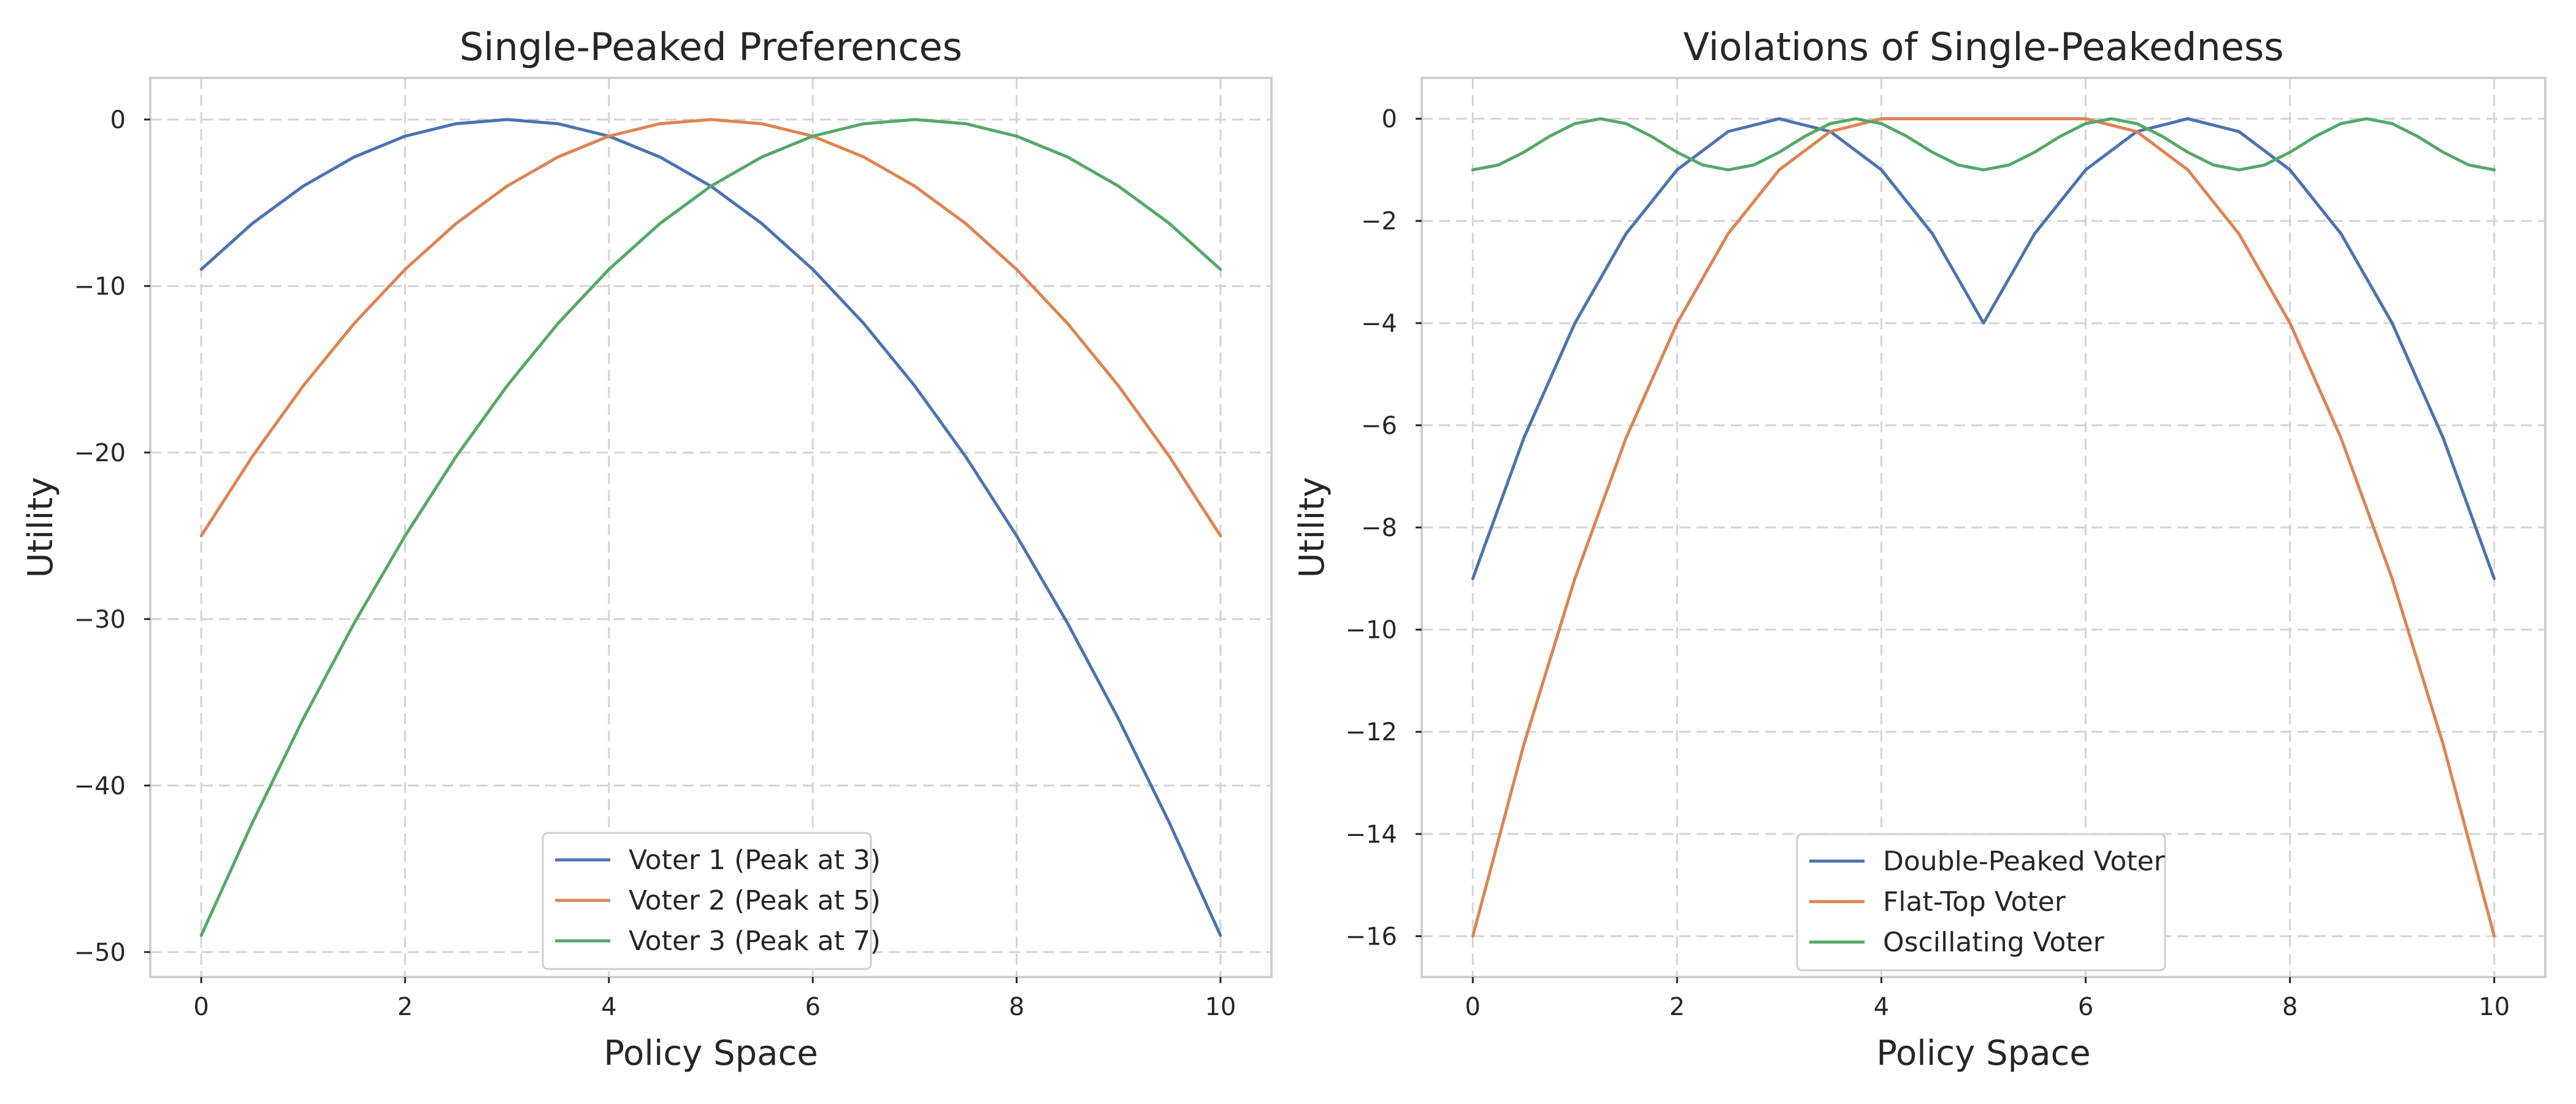 The image size is (2576, 1104). I want to click on chart-title: Violations of Single-Peakedness, so click(1983, 47).